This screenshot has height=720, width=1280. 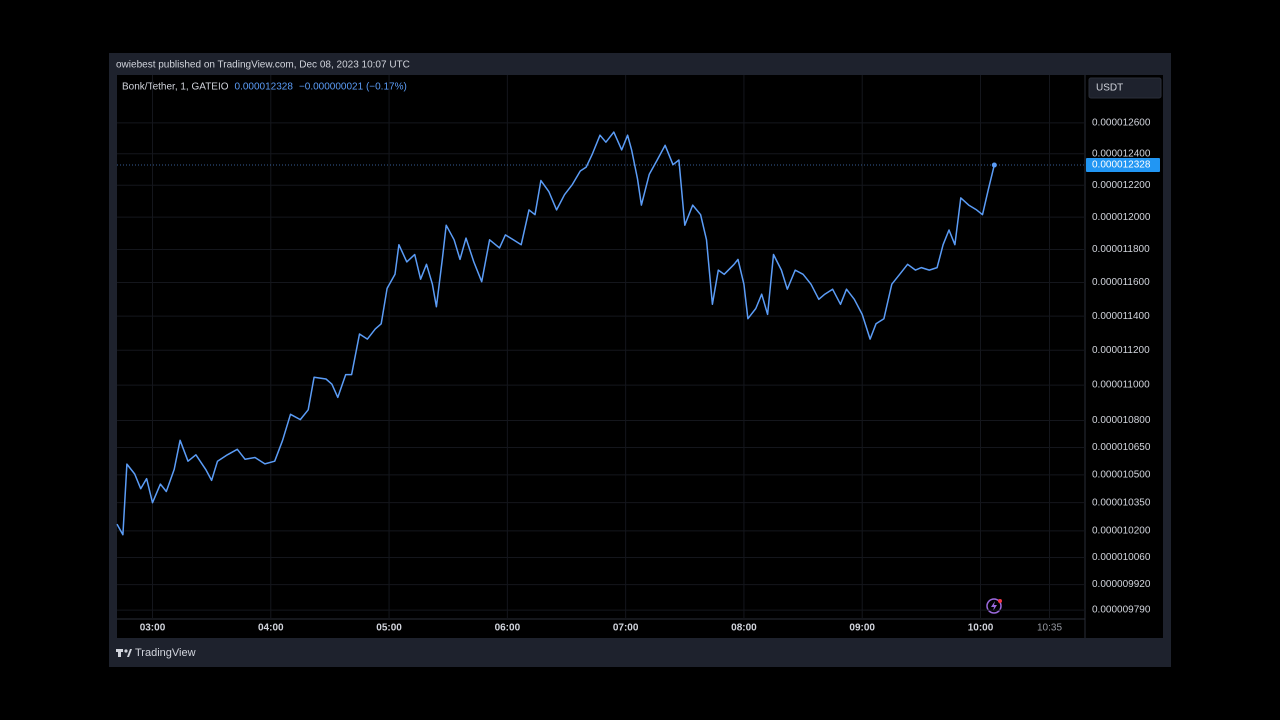 I want to click on y-tick-label: 0.000011800, so click(x=1121, y=249).